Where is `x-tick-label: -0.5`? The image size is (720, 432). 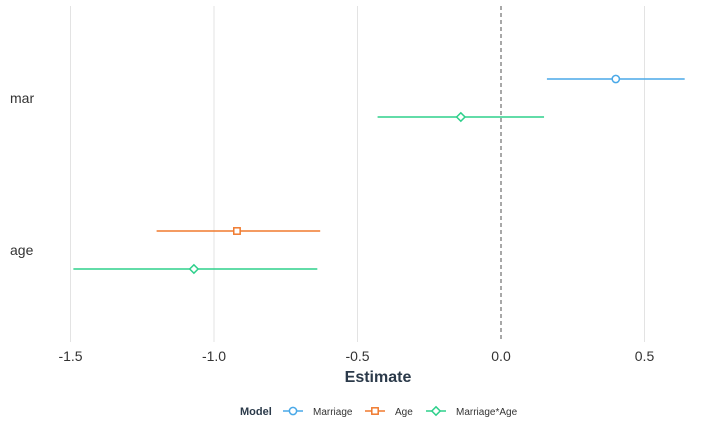
x-tick-label: -0.5 is located at coordinates (357, 356).